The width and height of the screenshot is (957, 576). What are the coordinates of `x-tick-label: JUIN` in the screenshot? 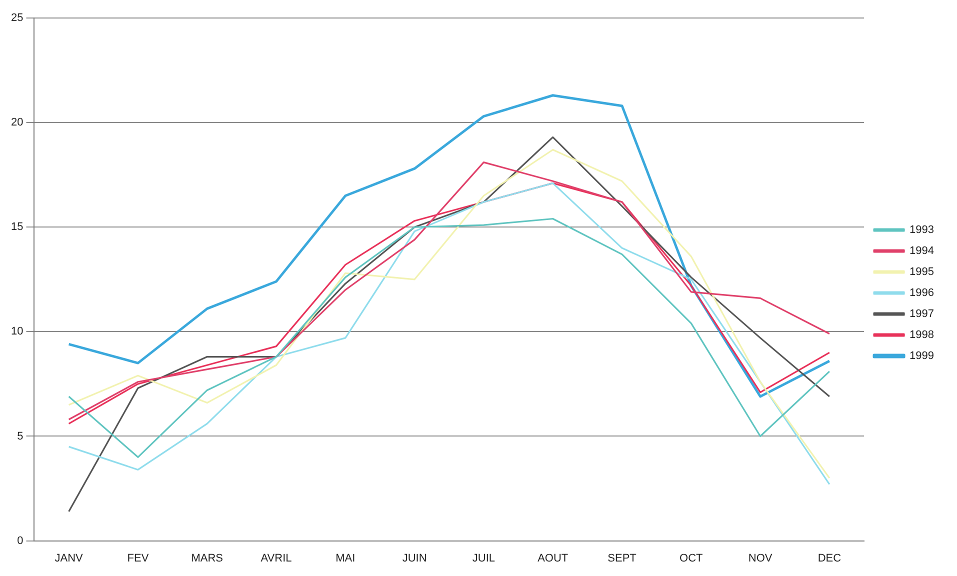 It's located at (414, 558).